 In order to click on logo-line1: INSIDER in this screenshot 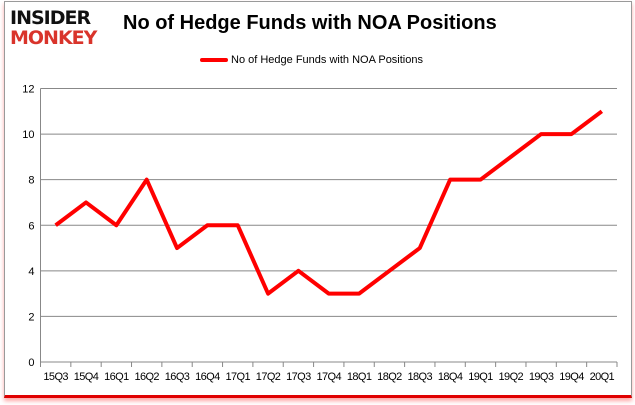, I will do `click(50, 18)`.